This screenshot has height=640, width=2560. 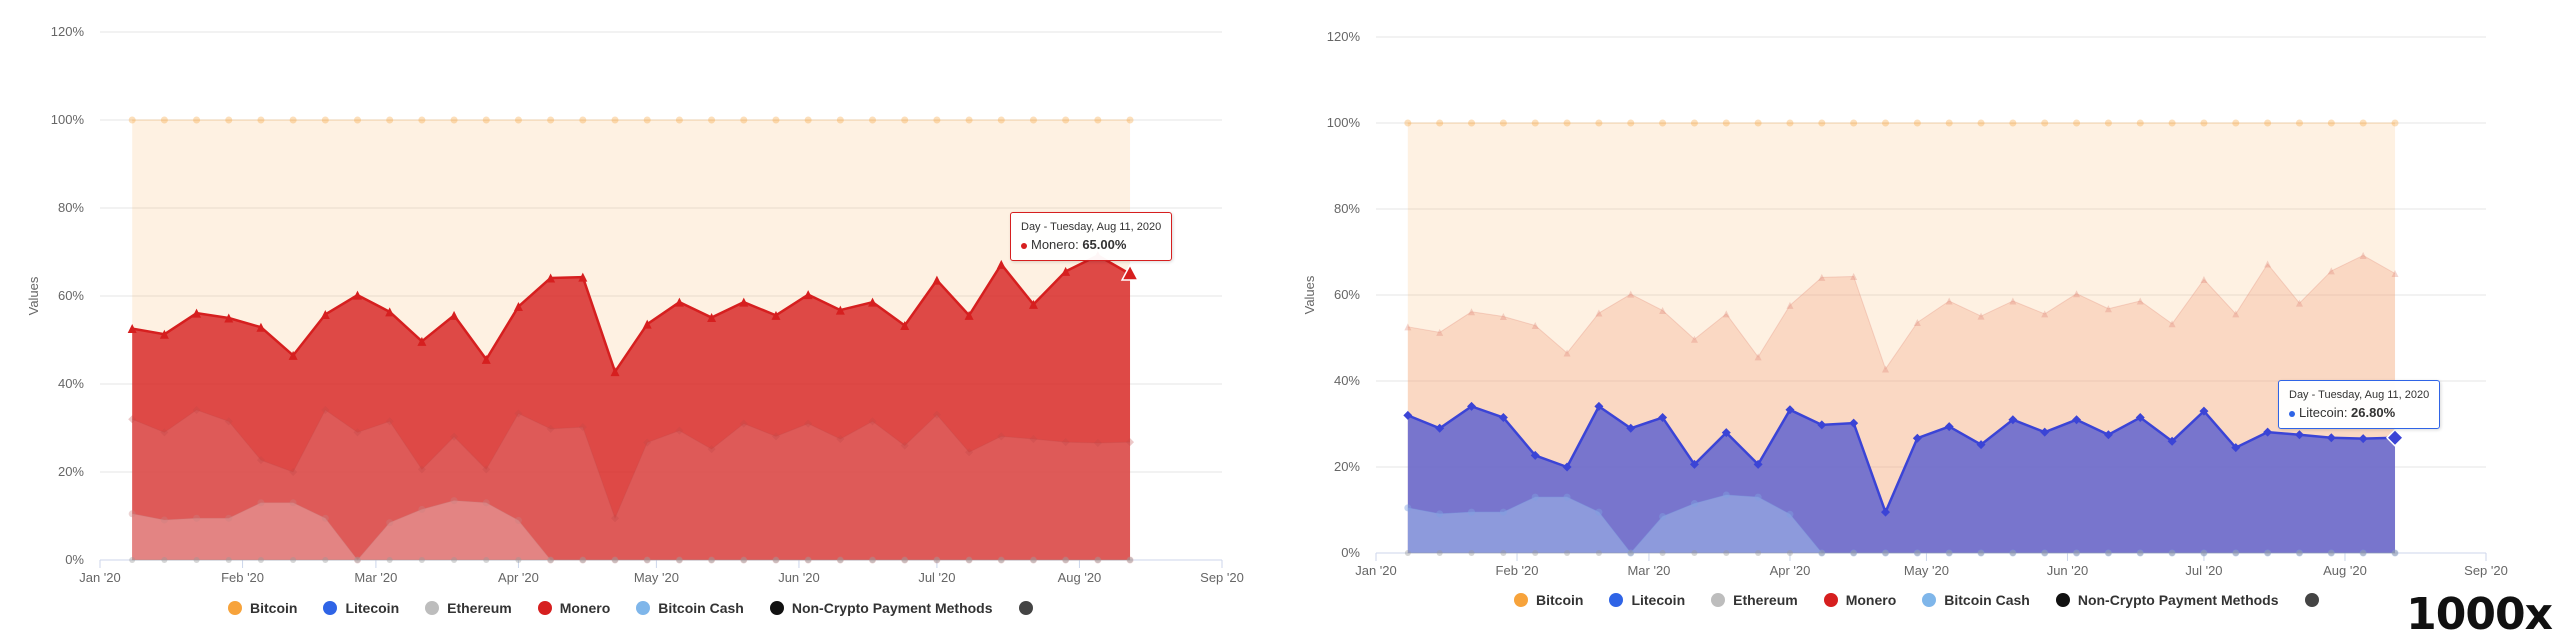 What do you see at coordinates (585, 608) in the screenshot?
I see `legend-label: Monero` at bounding box center [585, 608].